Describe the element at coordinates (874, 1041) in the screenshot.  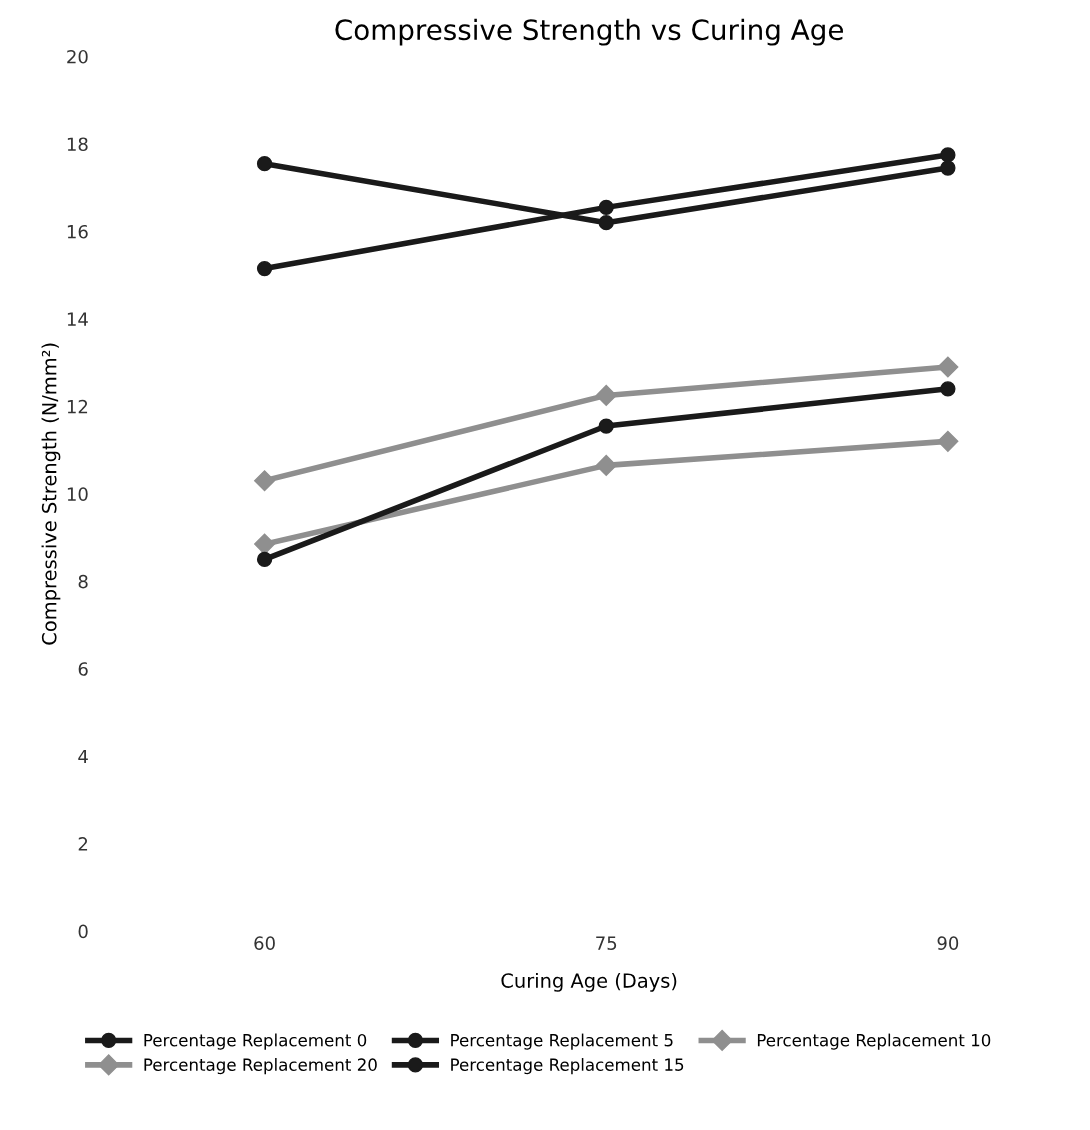
I see `legend-label: Percentage Replacement 10` at that location.